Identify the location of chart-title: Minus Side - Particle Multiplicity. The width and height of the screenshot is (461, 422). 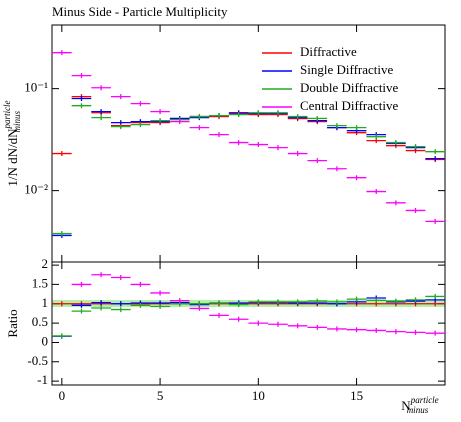
(140, 11).